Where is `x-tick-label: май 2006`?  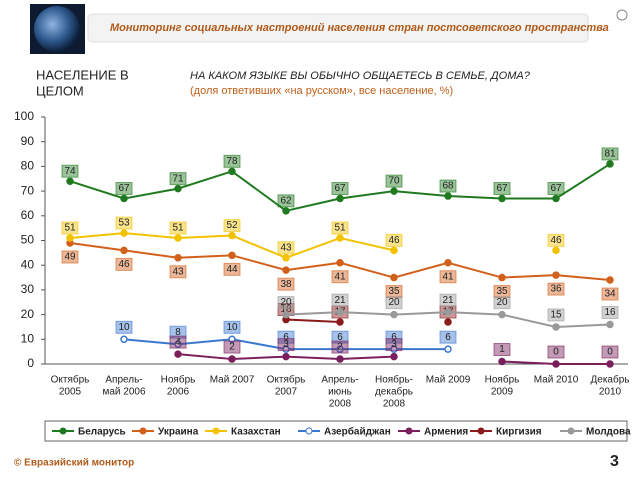
x-tick-label: май 2006 is located at coordinates (123, 392).